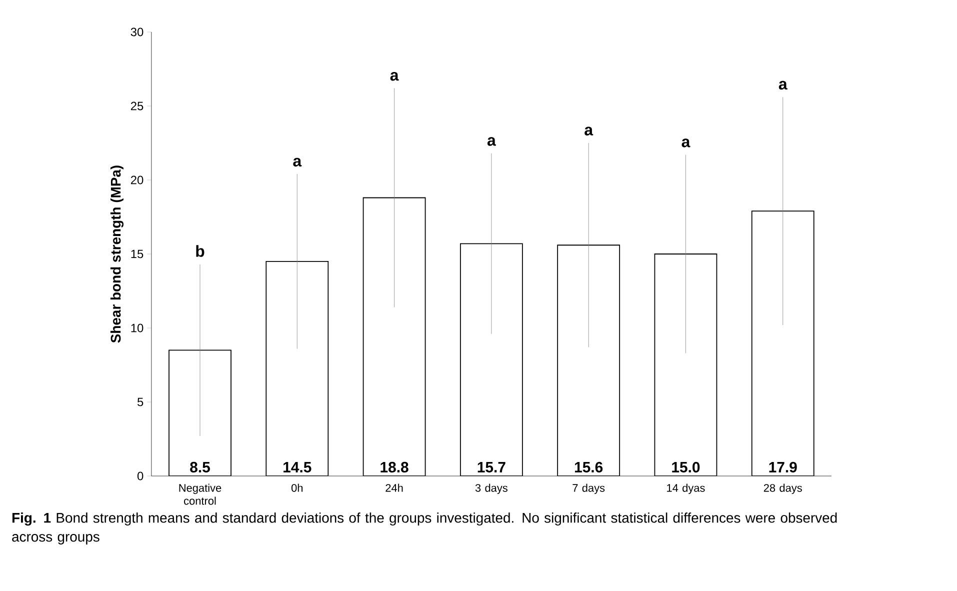 The width and height of the screenshot is (957, 591). What do you see at coordinates (137, 328) in the screenshot?
I see `y-tick-label: 10` at bounding box center [137, 328].